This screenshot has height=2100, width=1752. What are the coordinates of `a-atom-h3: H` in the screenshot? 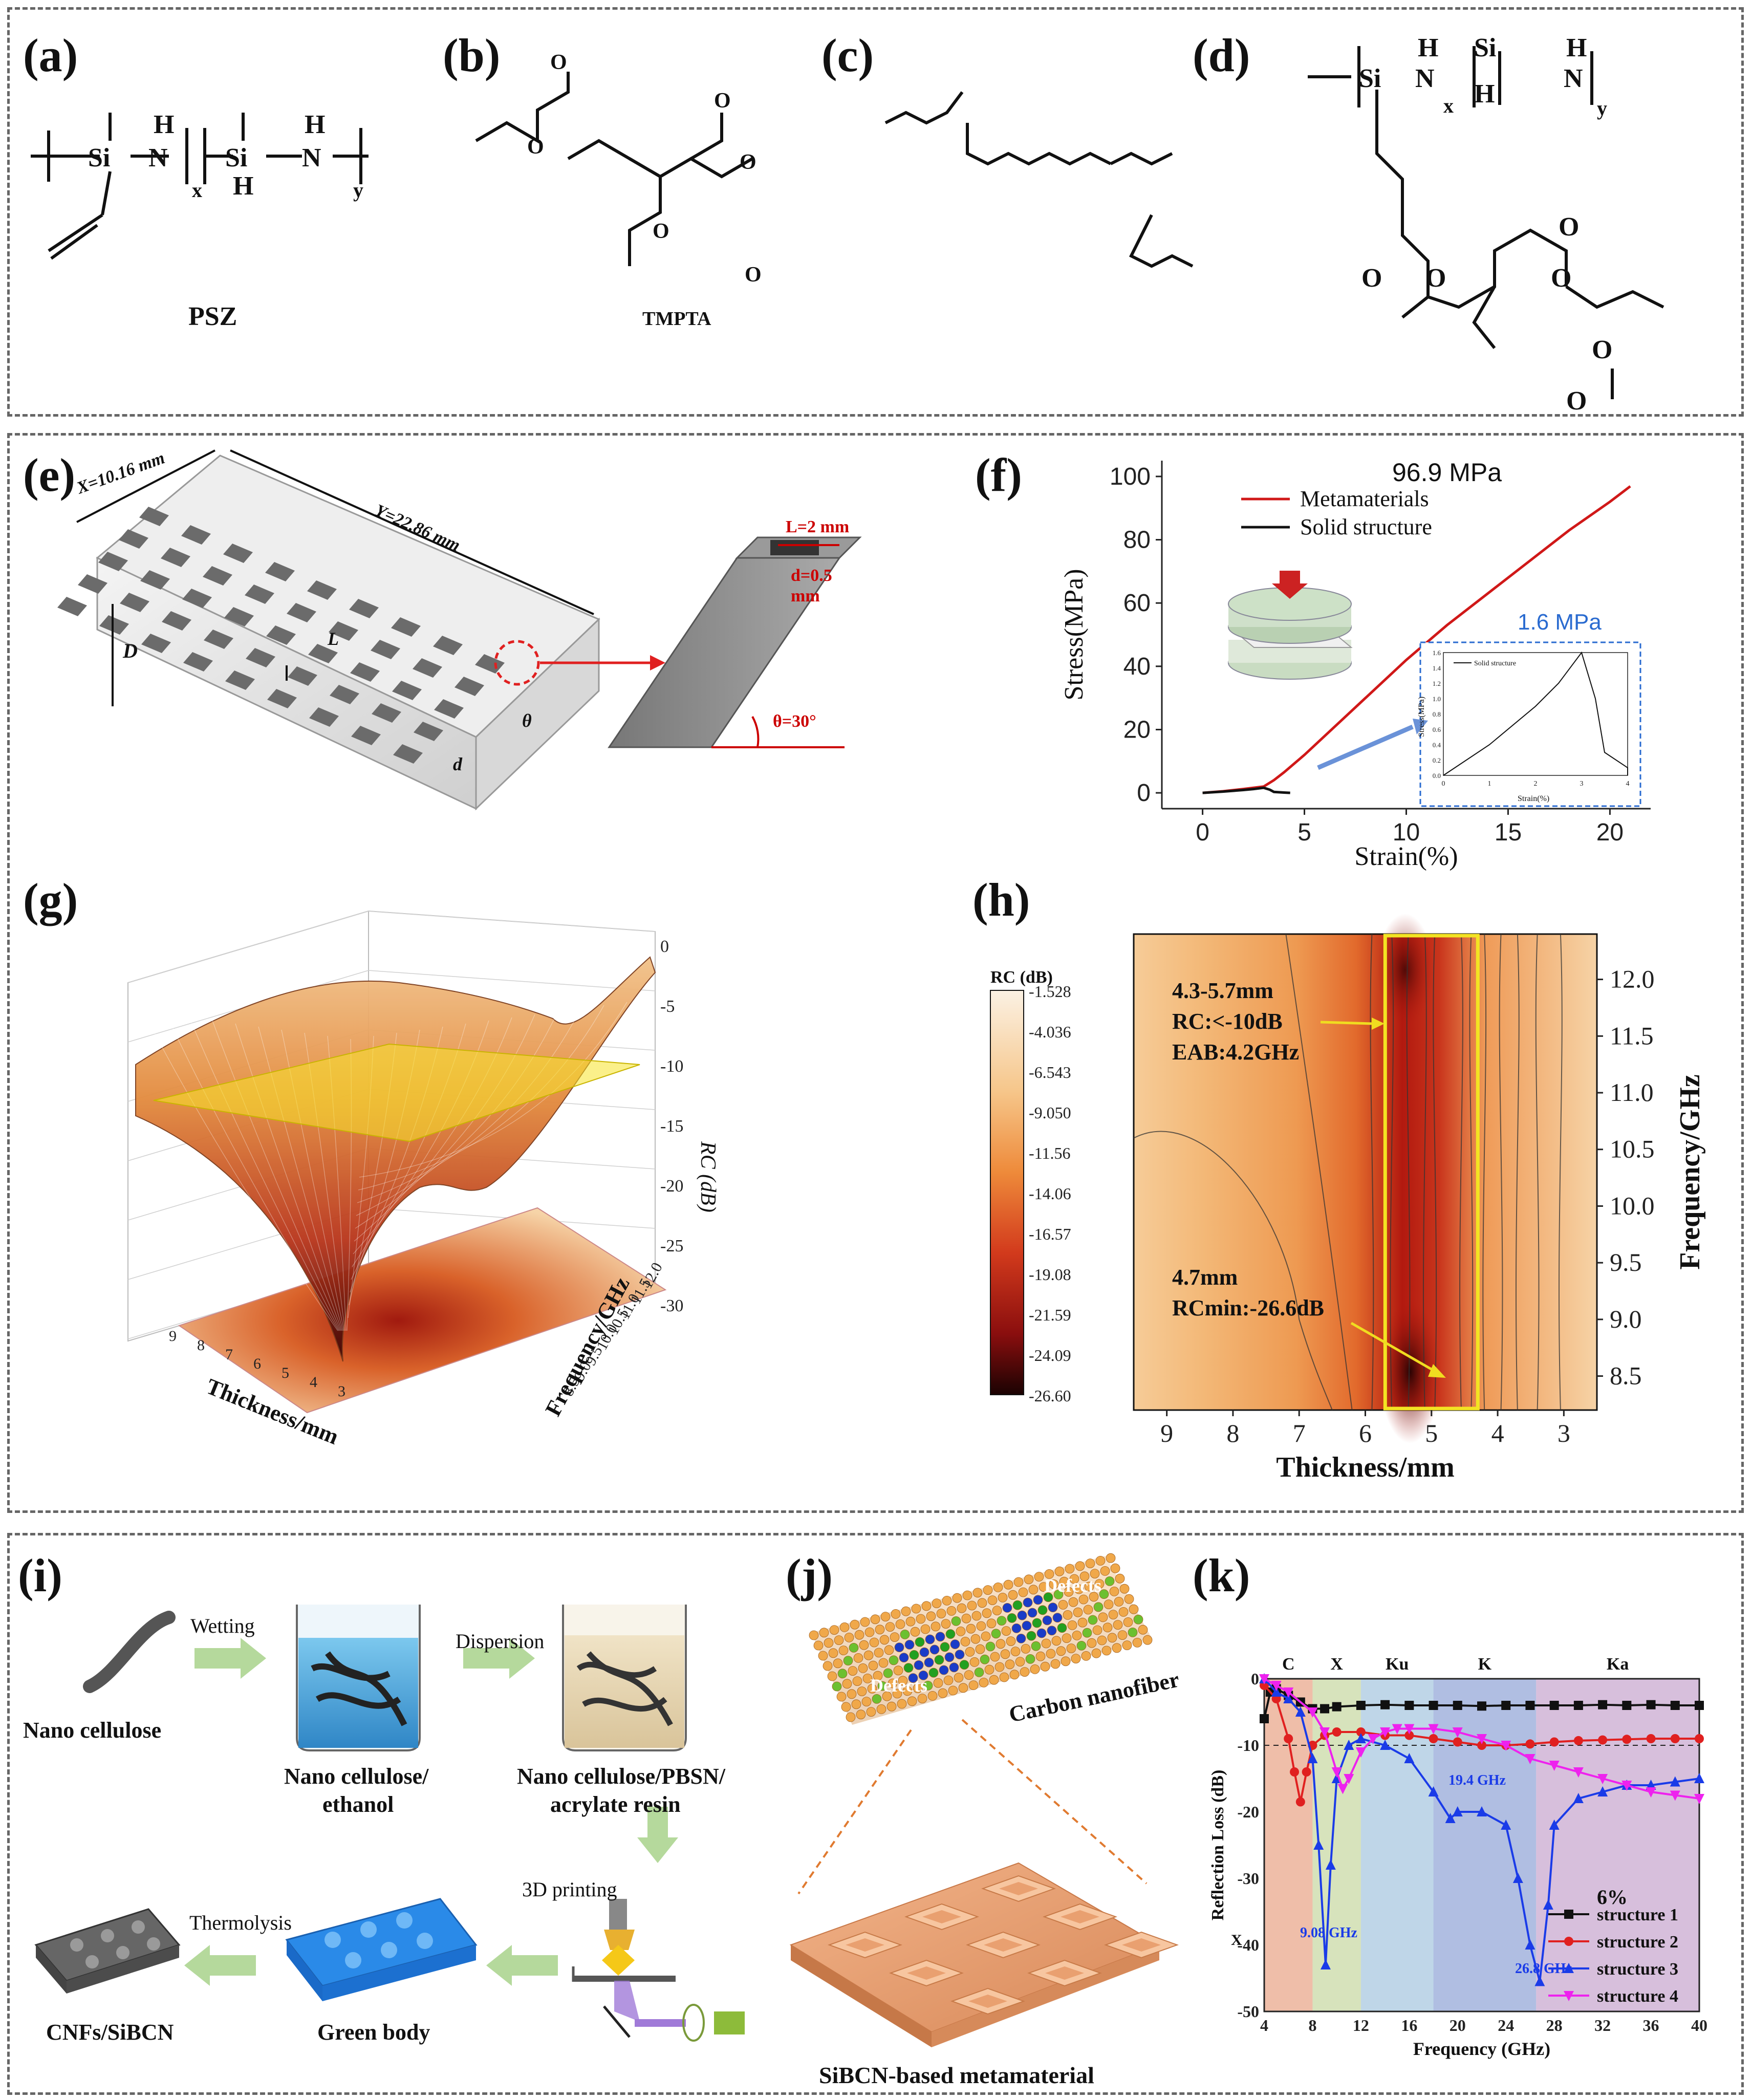 It's located at (315, 124).